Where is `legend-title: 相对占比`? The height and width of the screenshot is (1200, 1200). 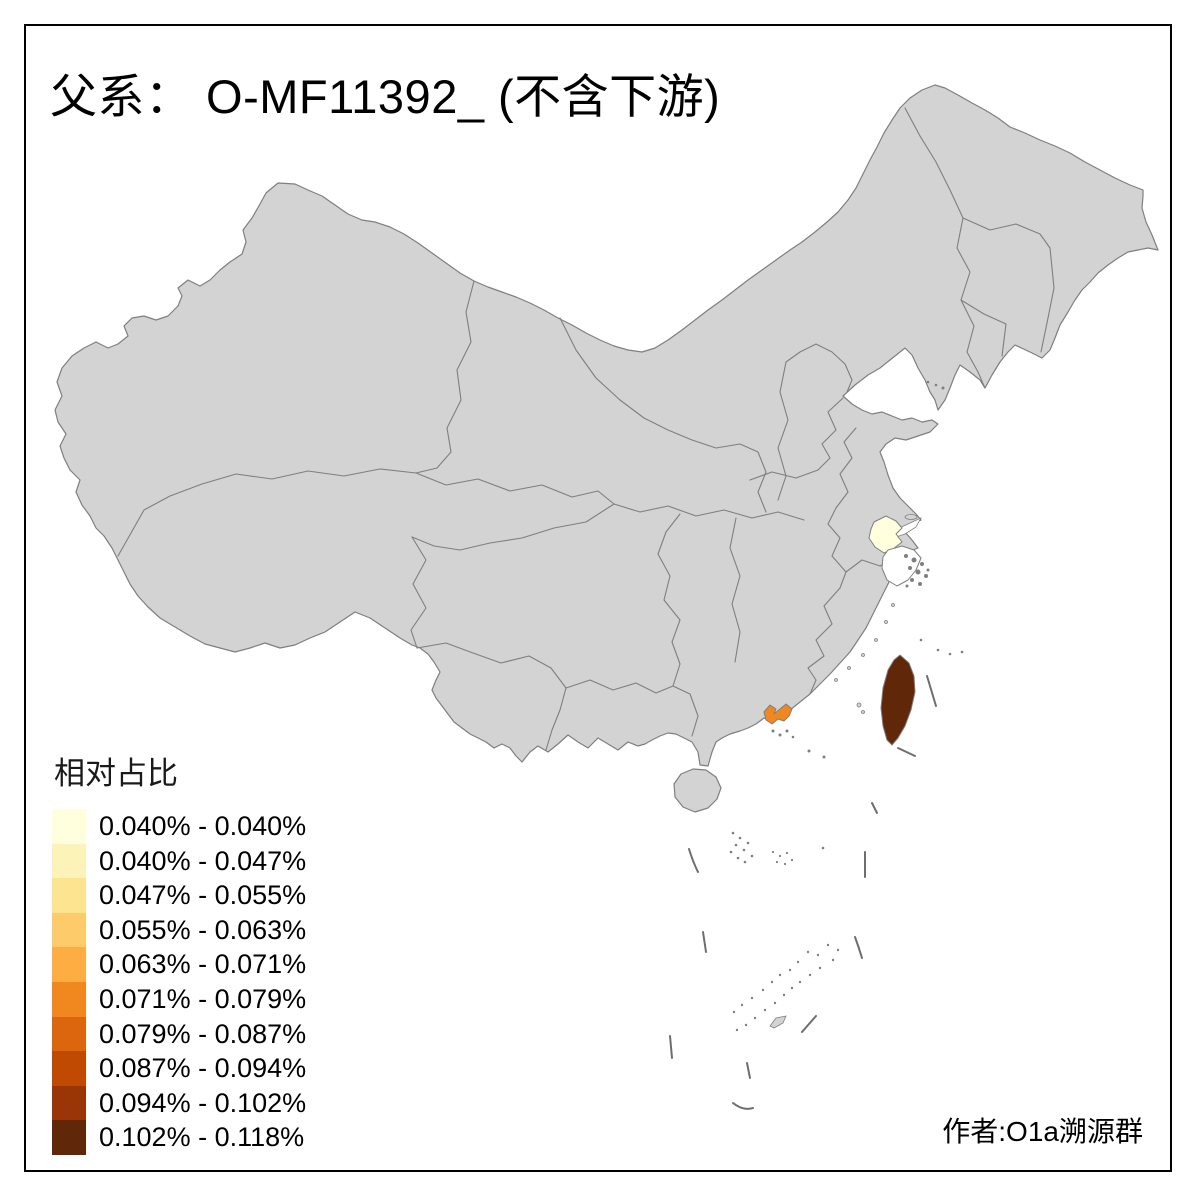 legend-title: 相对占比 is located at coordinates (116, 773).